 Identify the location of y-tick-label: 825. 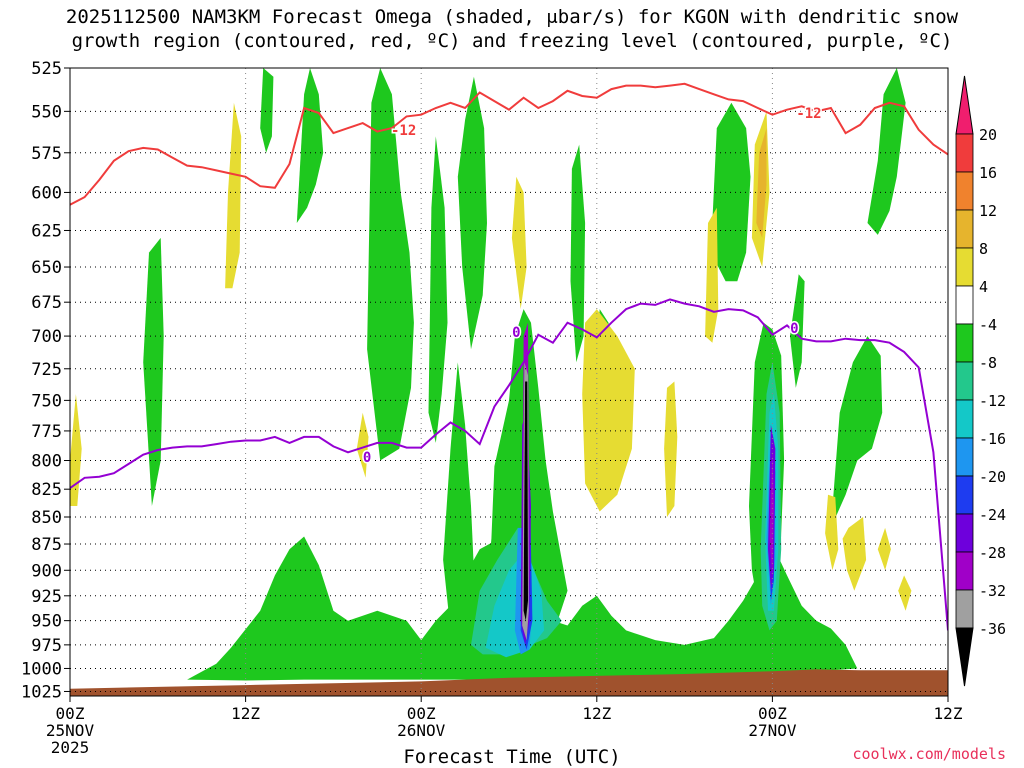
(46, 490).